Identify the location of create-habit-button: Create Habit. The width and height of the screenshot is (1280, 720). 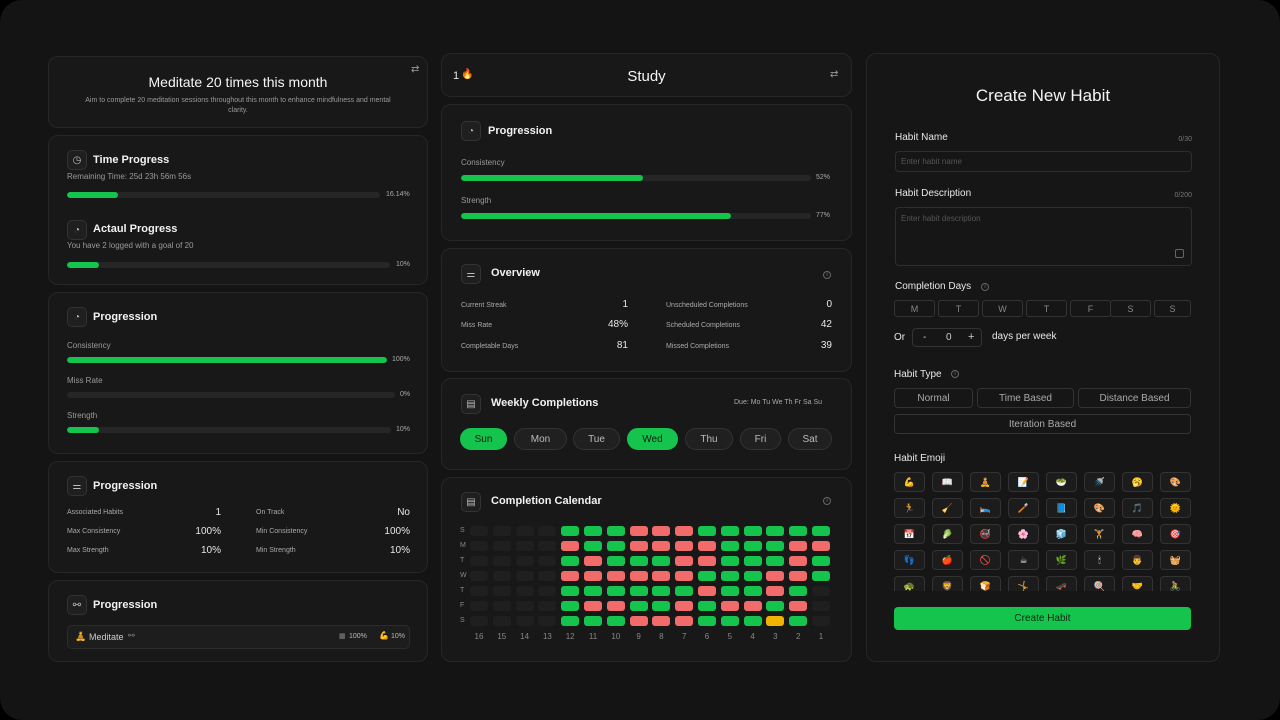
(1042, 618).